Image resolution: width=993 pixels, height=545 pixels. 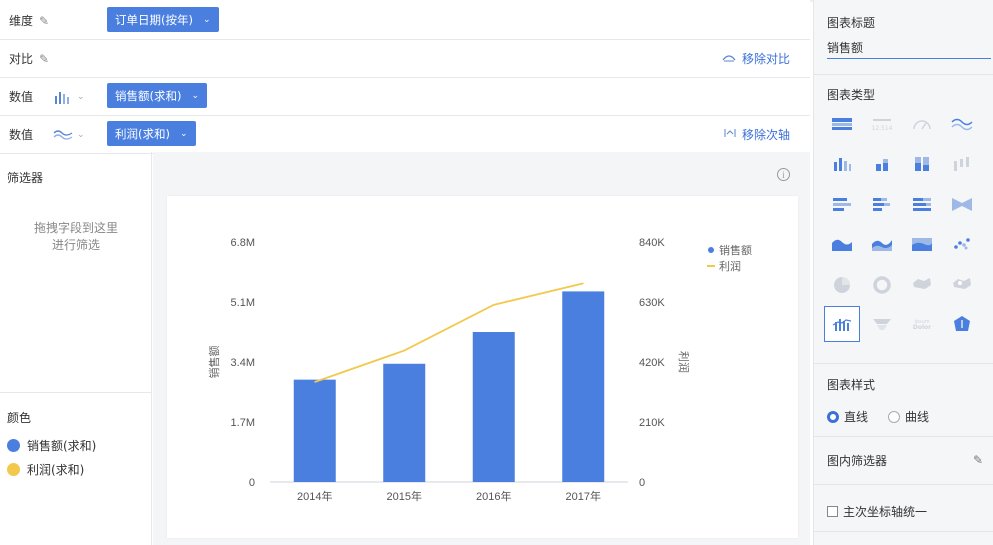 I want to click on horizontal-stacked-icon, so click(x=881, y=204).